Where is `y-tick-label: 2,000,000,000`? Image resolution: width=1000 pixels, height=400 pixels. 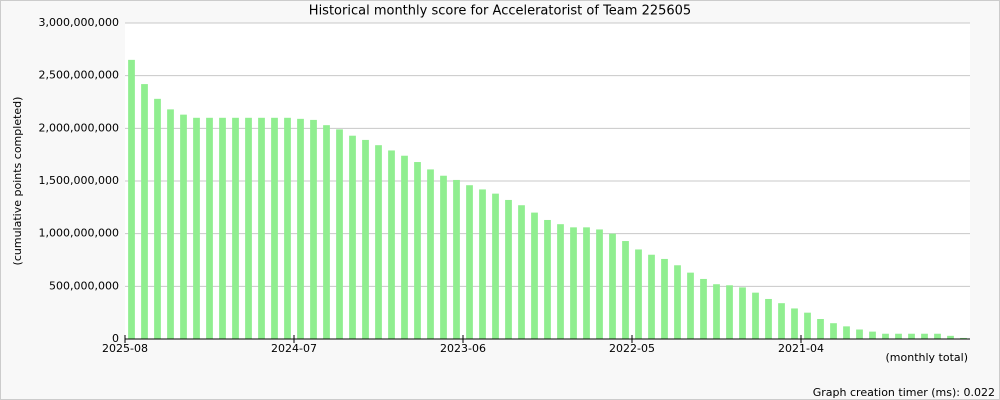 y-tick-label: 2,000,000,000 is located at coordinates (79, 127).